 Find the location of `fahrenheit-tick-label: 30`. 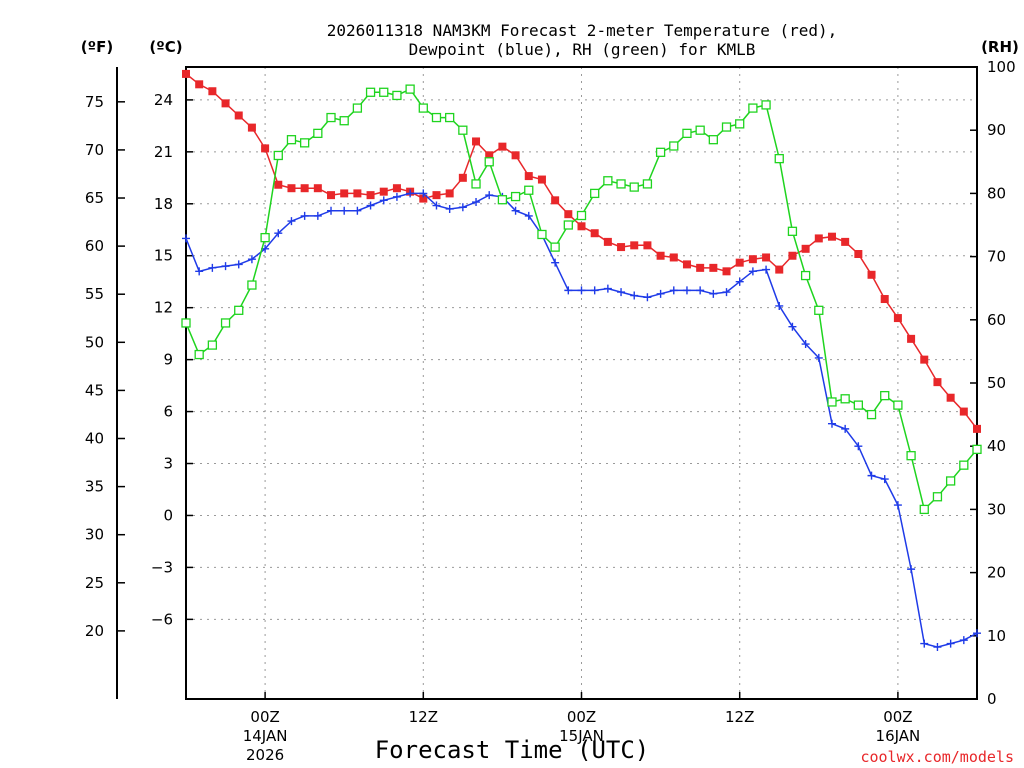

fahrenheit-tick-label: 30 is located at coordinates (94, 535).